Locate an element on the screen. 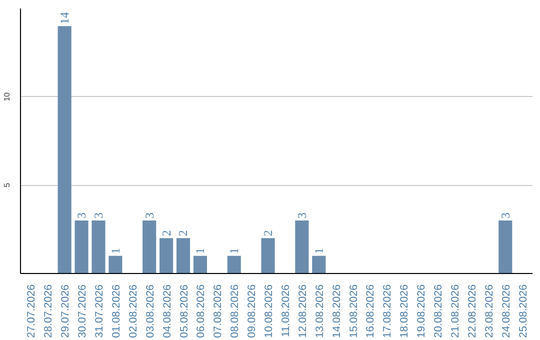  x-tick-label: 10.08.2026 is located at coordinates (269, 311).